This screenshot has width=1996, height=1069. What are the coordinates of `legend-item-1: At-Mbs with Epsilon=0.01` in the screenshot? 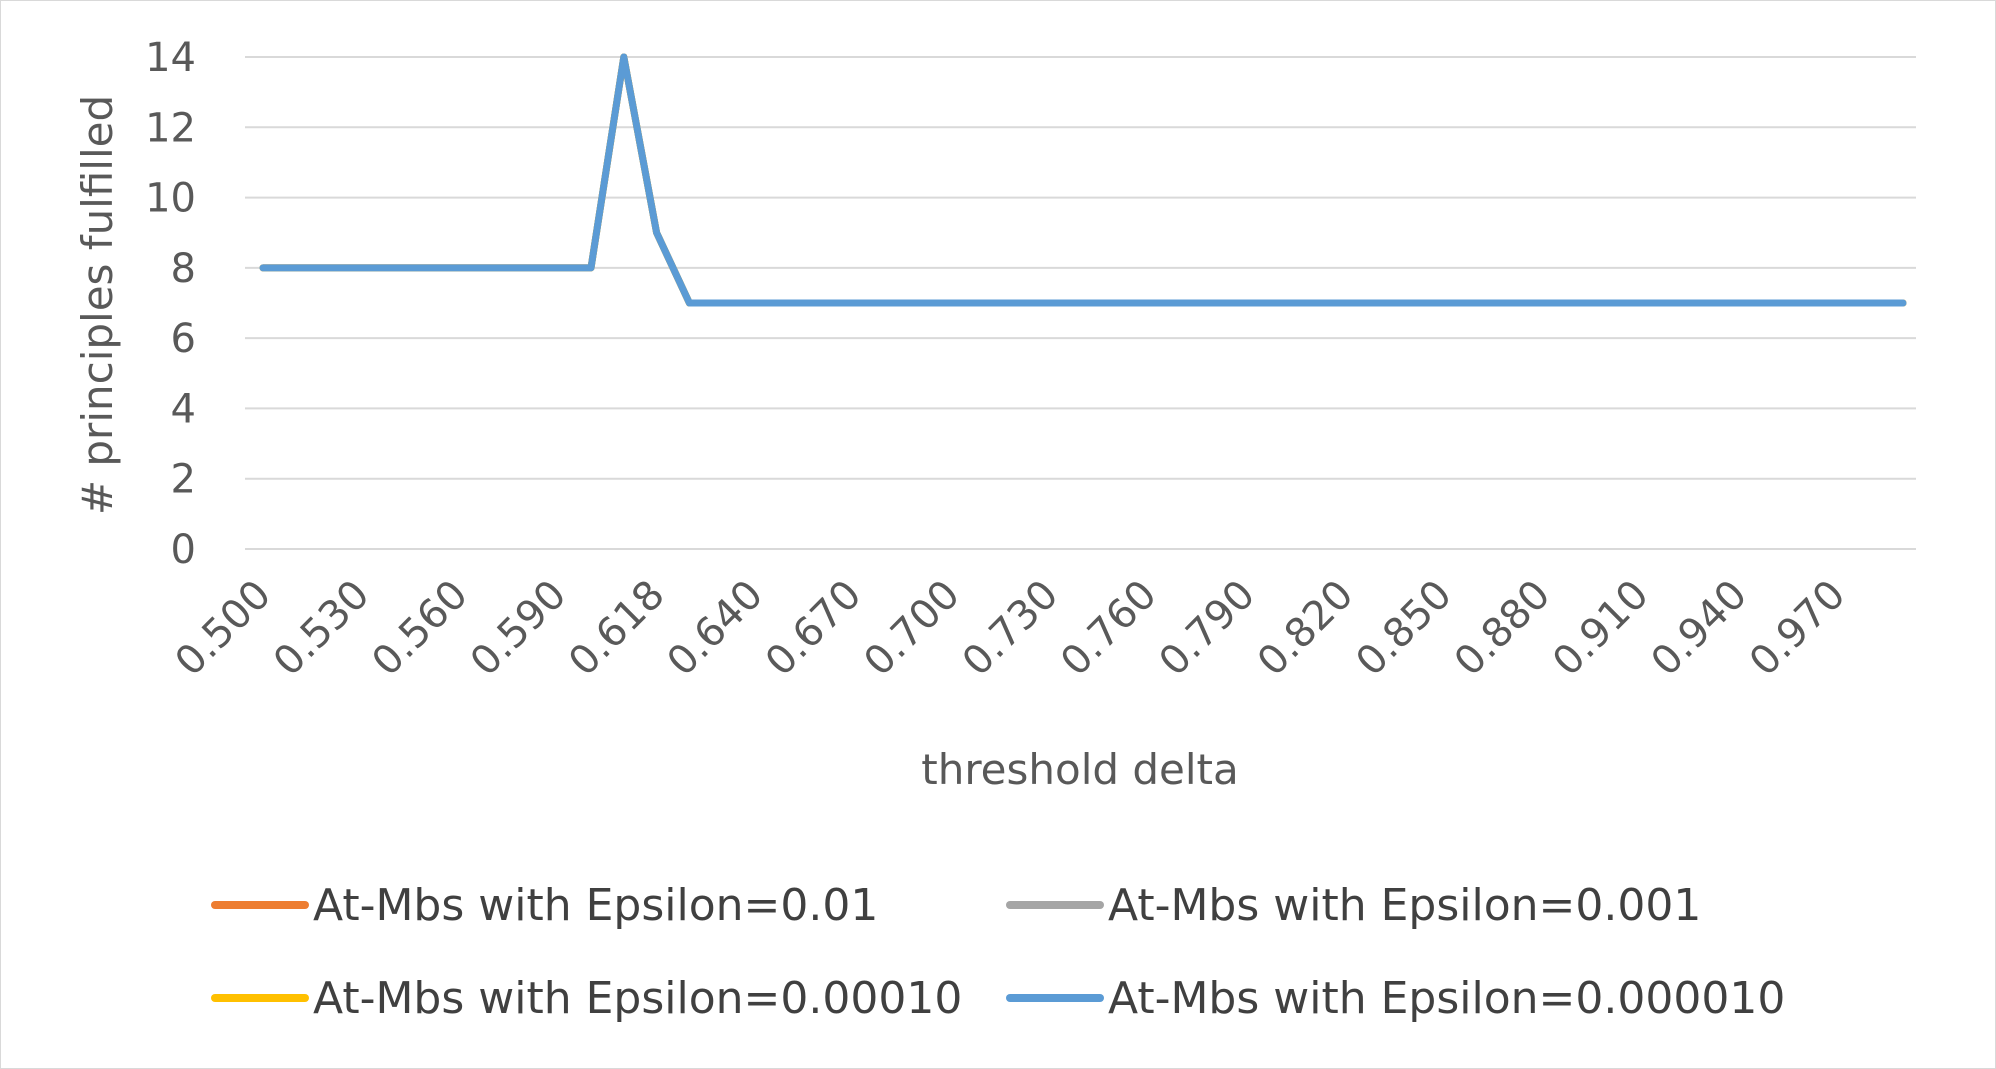 It's located at (544, 905).